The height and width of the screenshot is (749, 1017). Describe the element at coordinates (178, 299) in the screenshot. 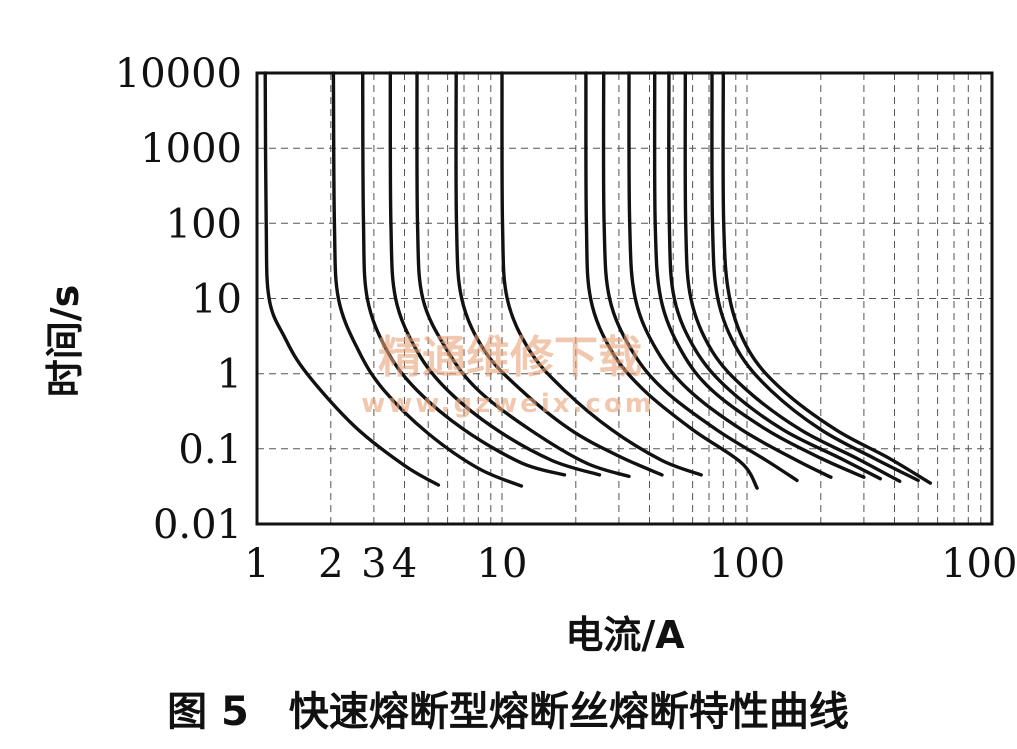

I see `y-tick-labels: 10000 1000 100 10 1 0.1 0.01` at that location.